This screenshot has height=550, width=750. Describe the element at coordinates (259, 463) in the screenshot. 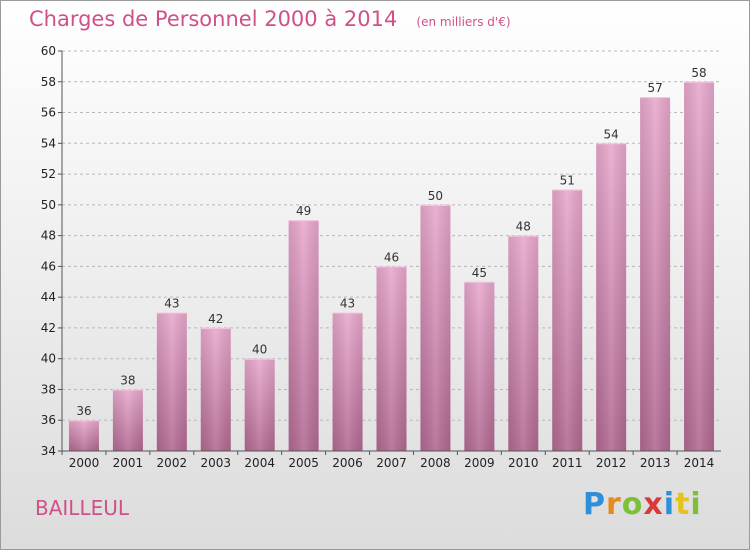

I see `x-tick-label: 2004` at that location.